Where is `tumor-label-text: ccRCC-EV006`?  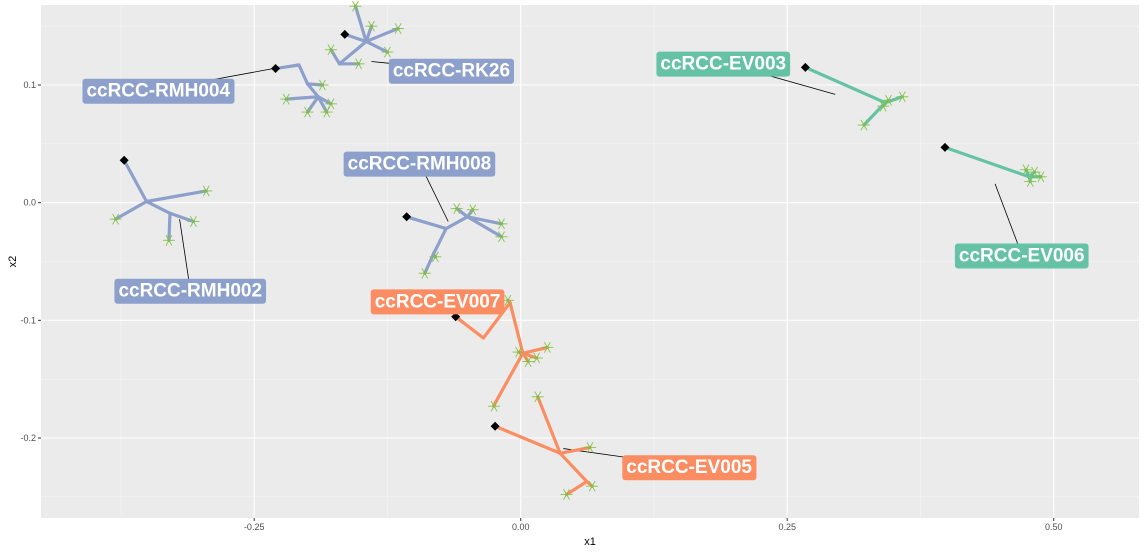 tumor-label-text: ccRCC-EV006 is located at coordinates (1022, 255).